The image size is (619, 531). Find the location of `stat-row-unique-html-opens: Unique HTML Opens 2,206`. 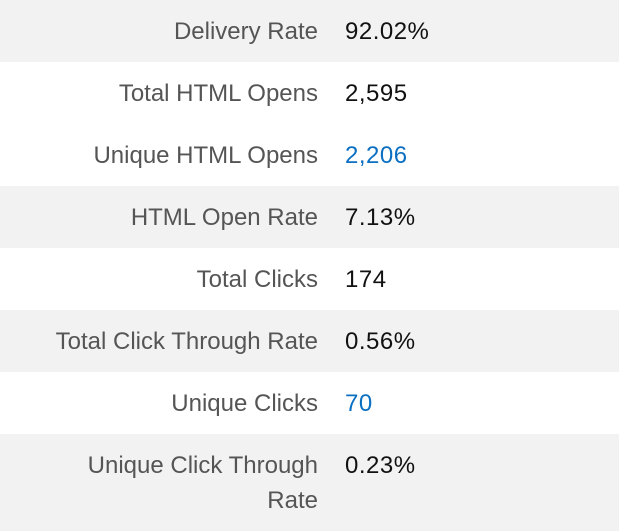

stat-row-unique-html-opens: Unique HTML Opens 2,206 is located at coordinates (309, 155).